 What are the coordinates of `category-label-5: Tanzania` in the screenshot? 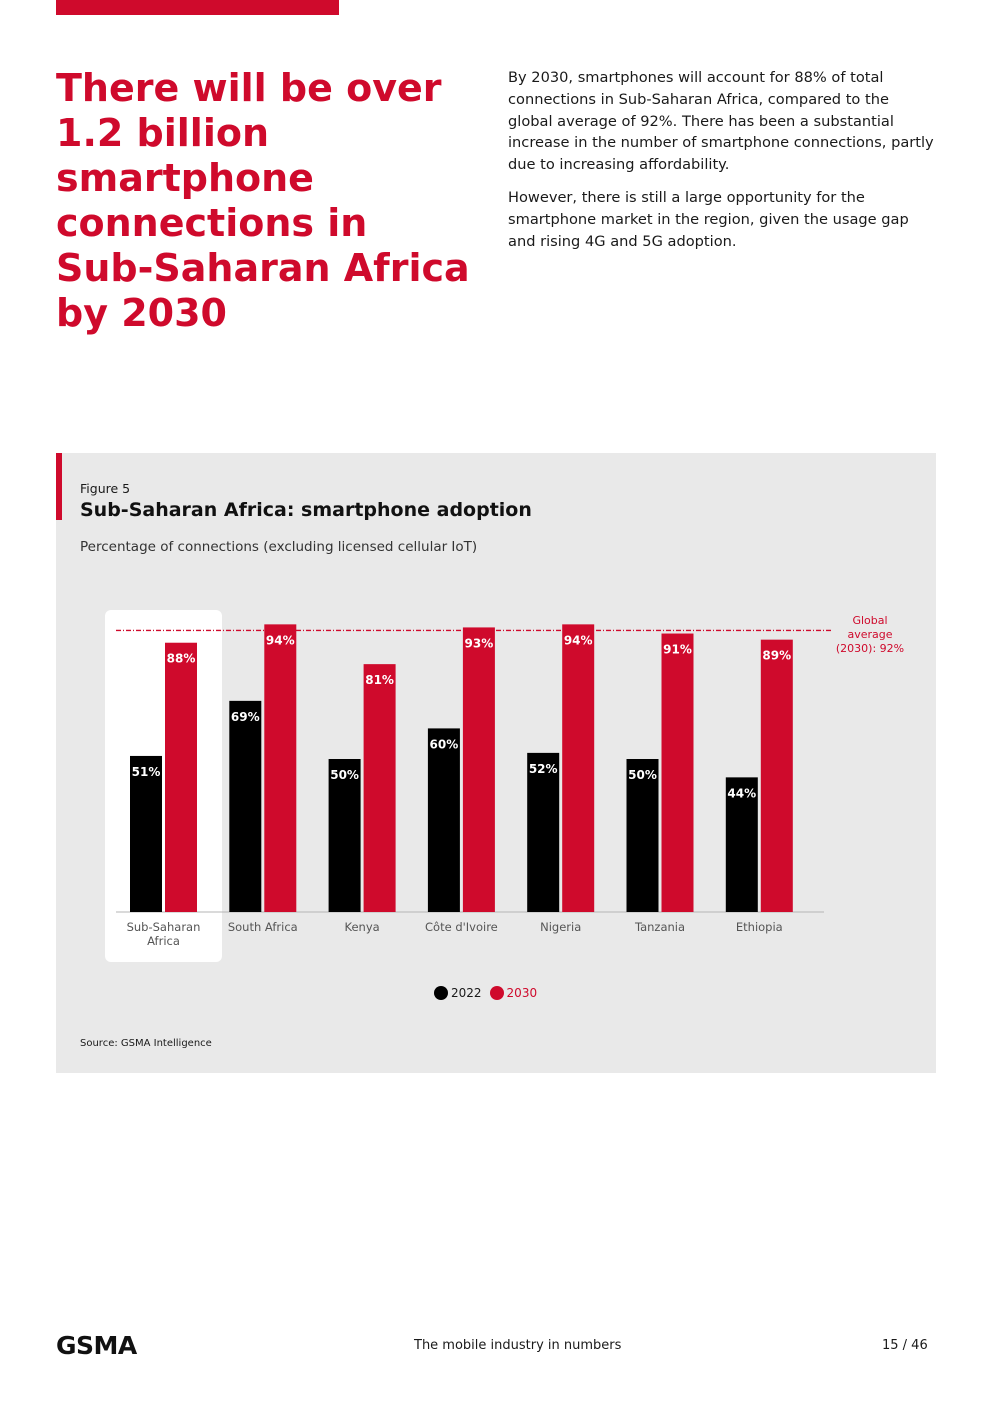 It's located at (659, 927).